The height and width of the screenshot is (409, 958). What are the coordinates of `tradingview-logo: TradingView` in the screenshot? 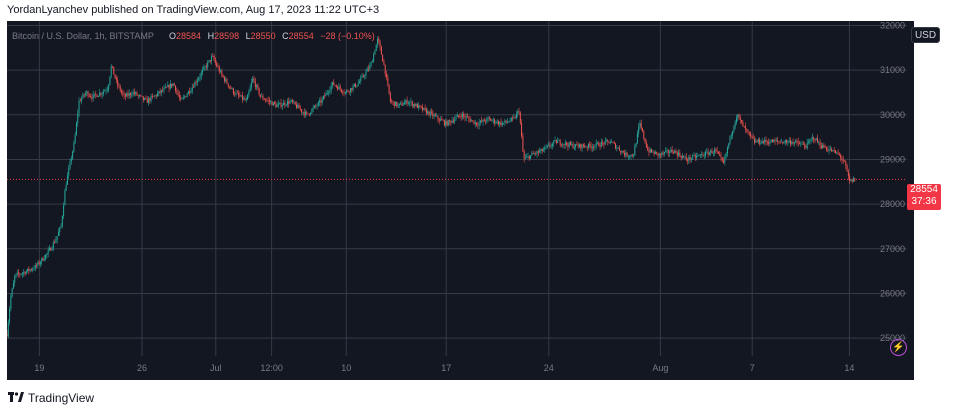 It's located at (51, 398).